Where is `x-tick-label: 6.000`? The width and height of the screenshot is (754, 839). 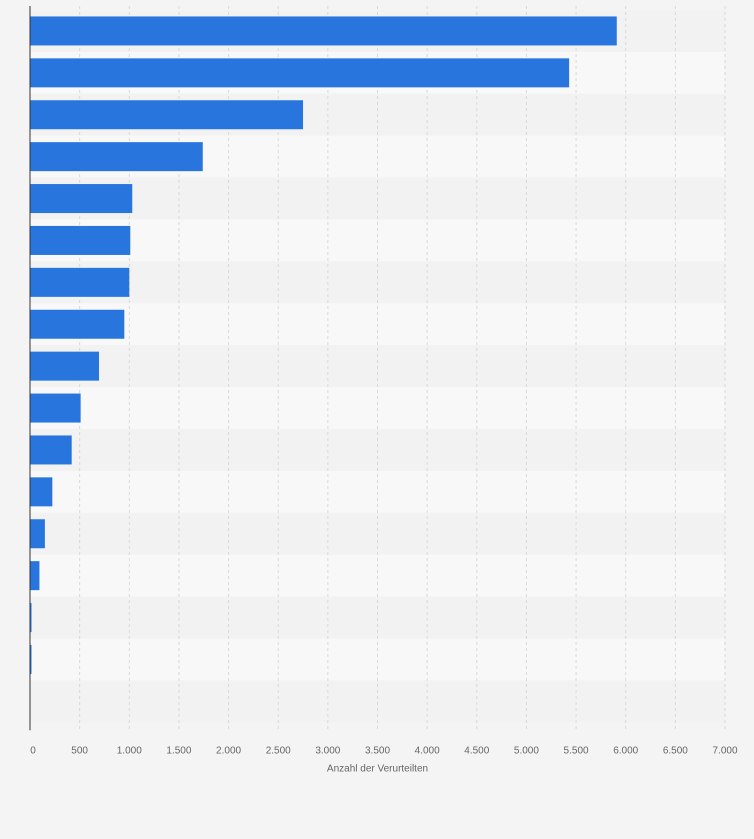 x-tick-label: 6.000 is located at coordinates (625, 750).